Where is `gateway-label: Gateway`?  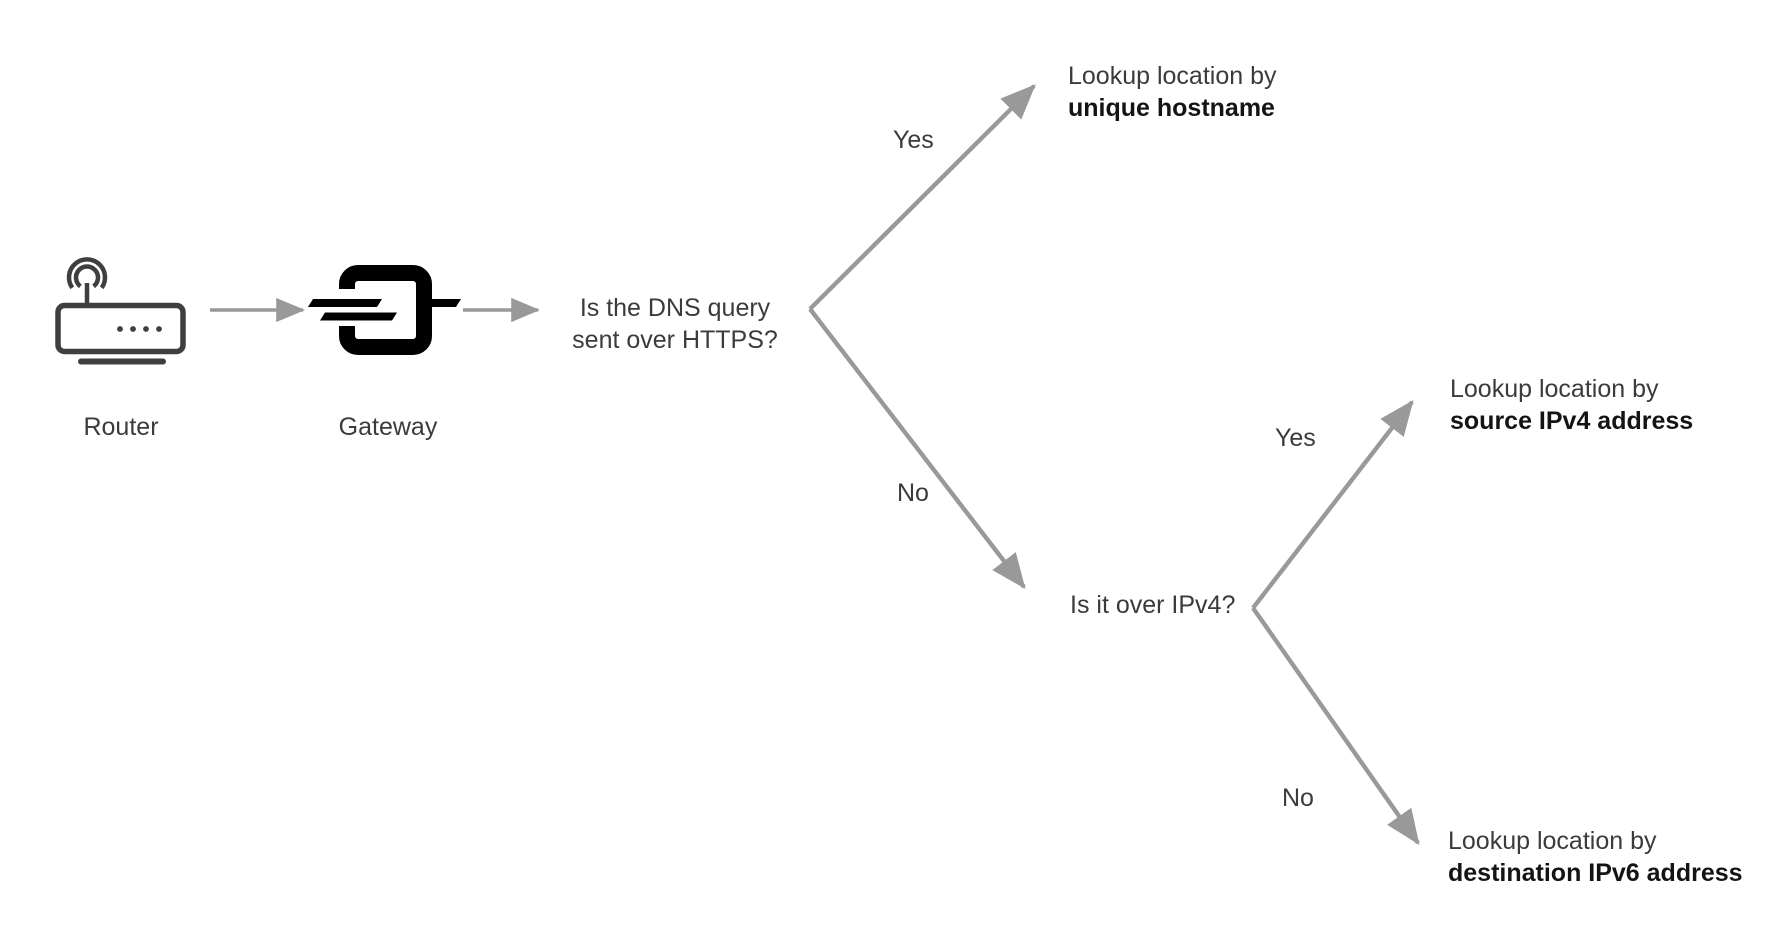 gateway-label: Gateway is located at coordinates (388, 427).